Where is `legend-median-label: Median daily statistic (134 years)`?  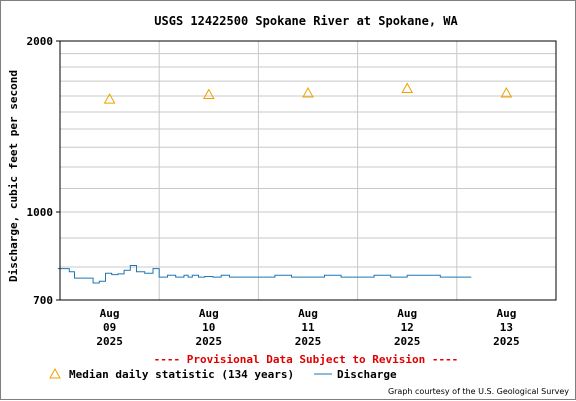
legend-median-label: Median daily statistic (134 years) is located at coordinates (181, 374).